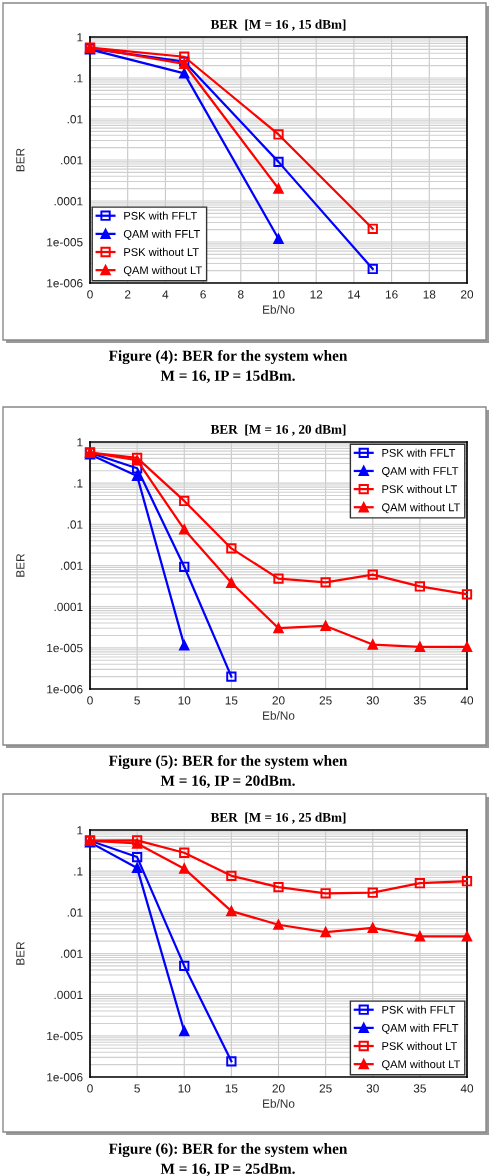 This screenshot has height=1176, width=495. I want to click on x-tick-label: 4, so click(165, 294).